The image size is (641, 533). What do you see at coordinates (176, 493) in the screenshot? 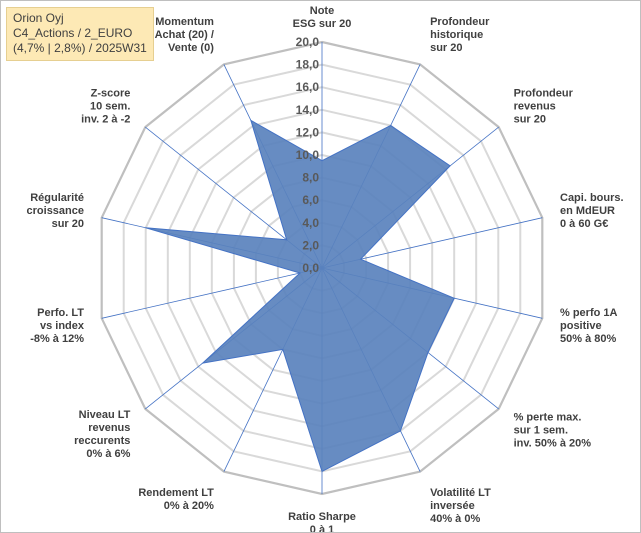
I see `axis-label-8-line-0: Rendement LT` at bounding box center [176, 493].